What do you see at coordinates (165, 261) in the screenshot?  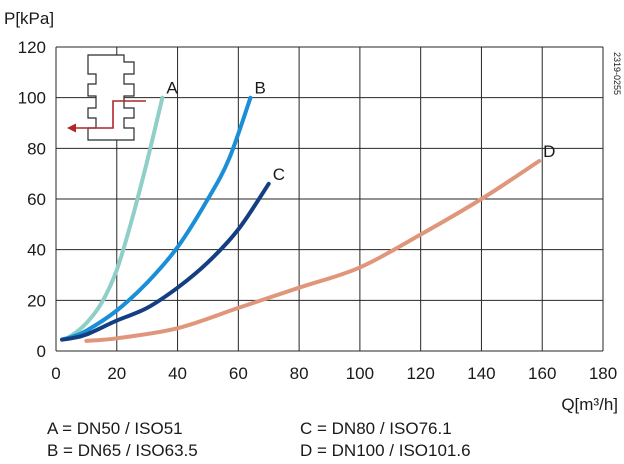 I see `curve-c` at bounding box center [165, 261].